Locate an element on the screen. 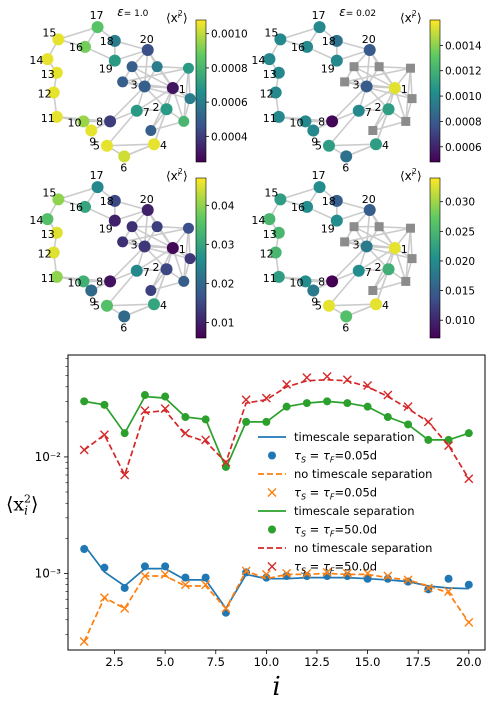 The image size is (491, 705). network-node-label: 10 is located at coordinates (74, 122).